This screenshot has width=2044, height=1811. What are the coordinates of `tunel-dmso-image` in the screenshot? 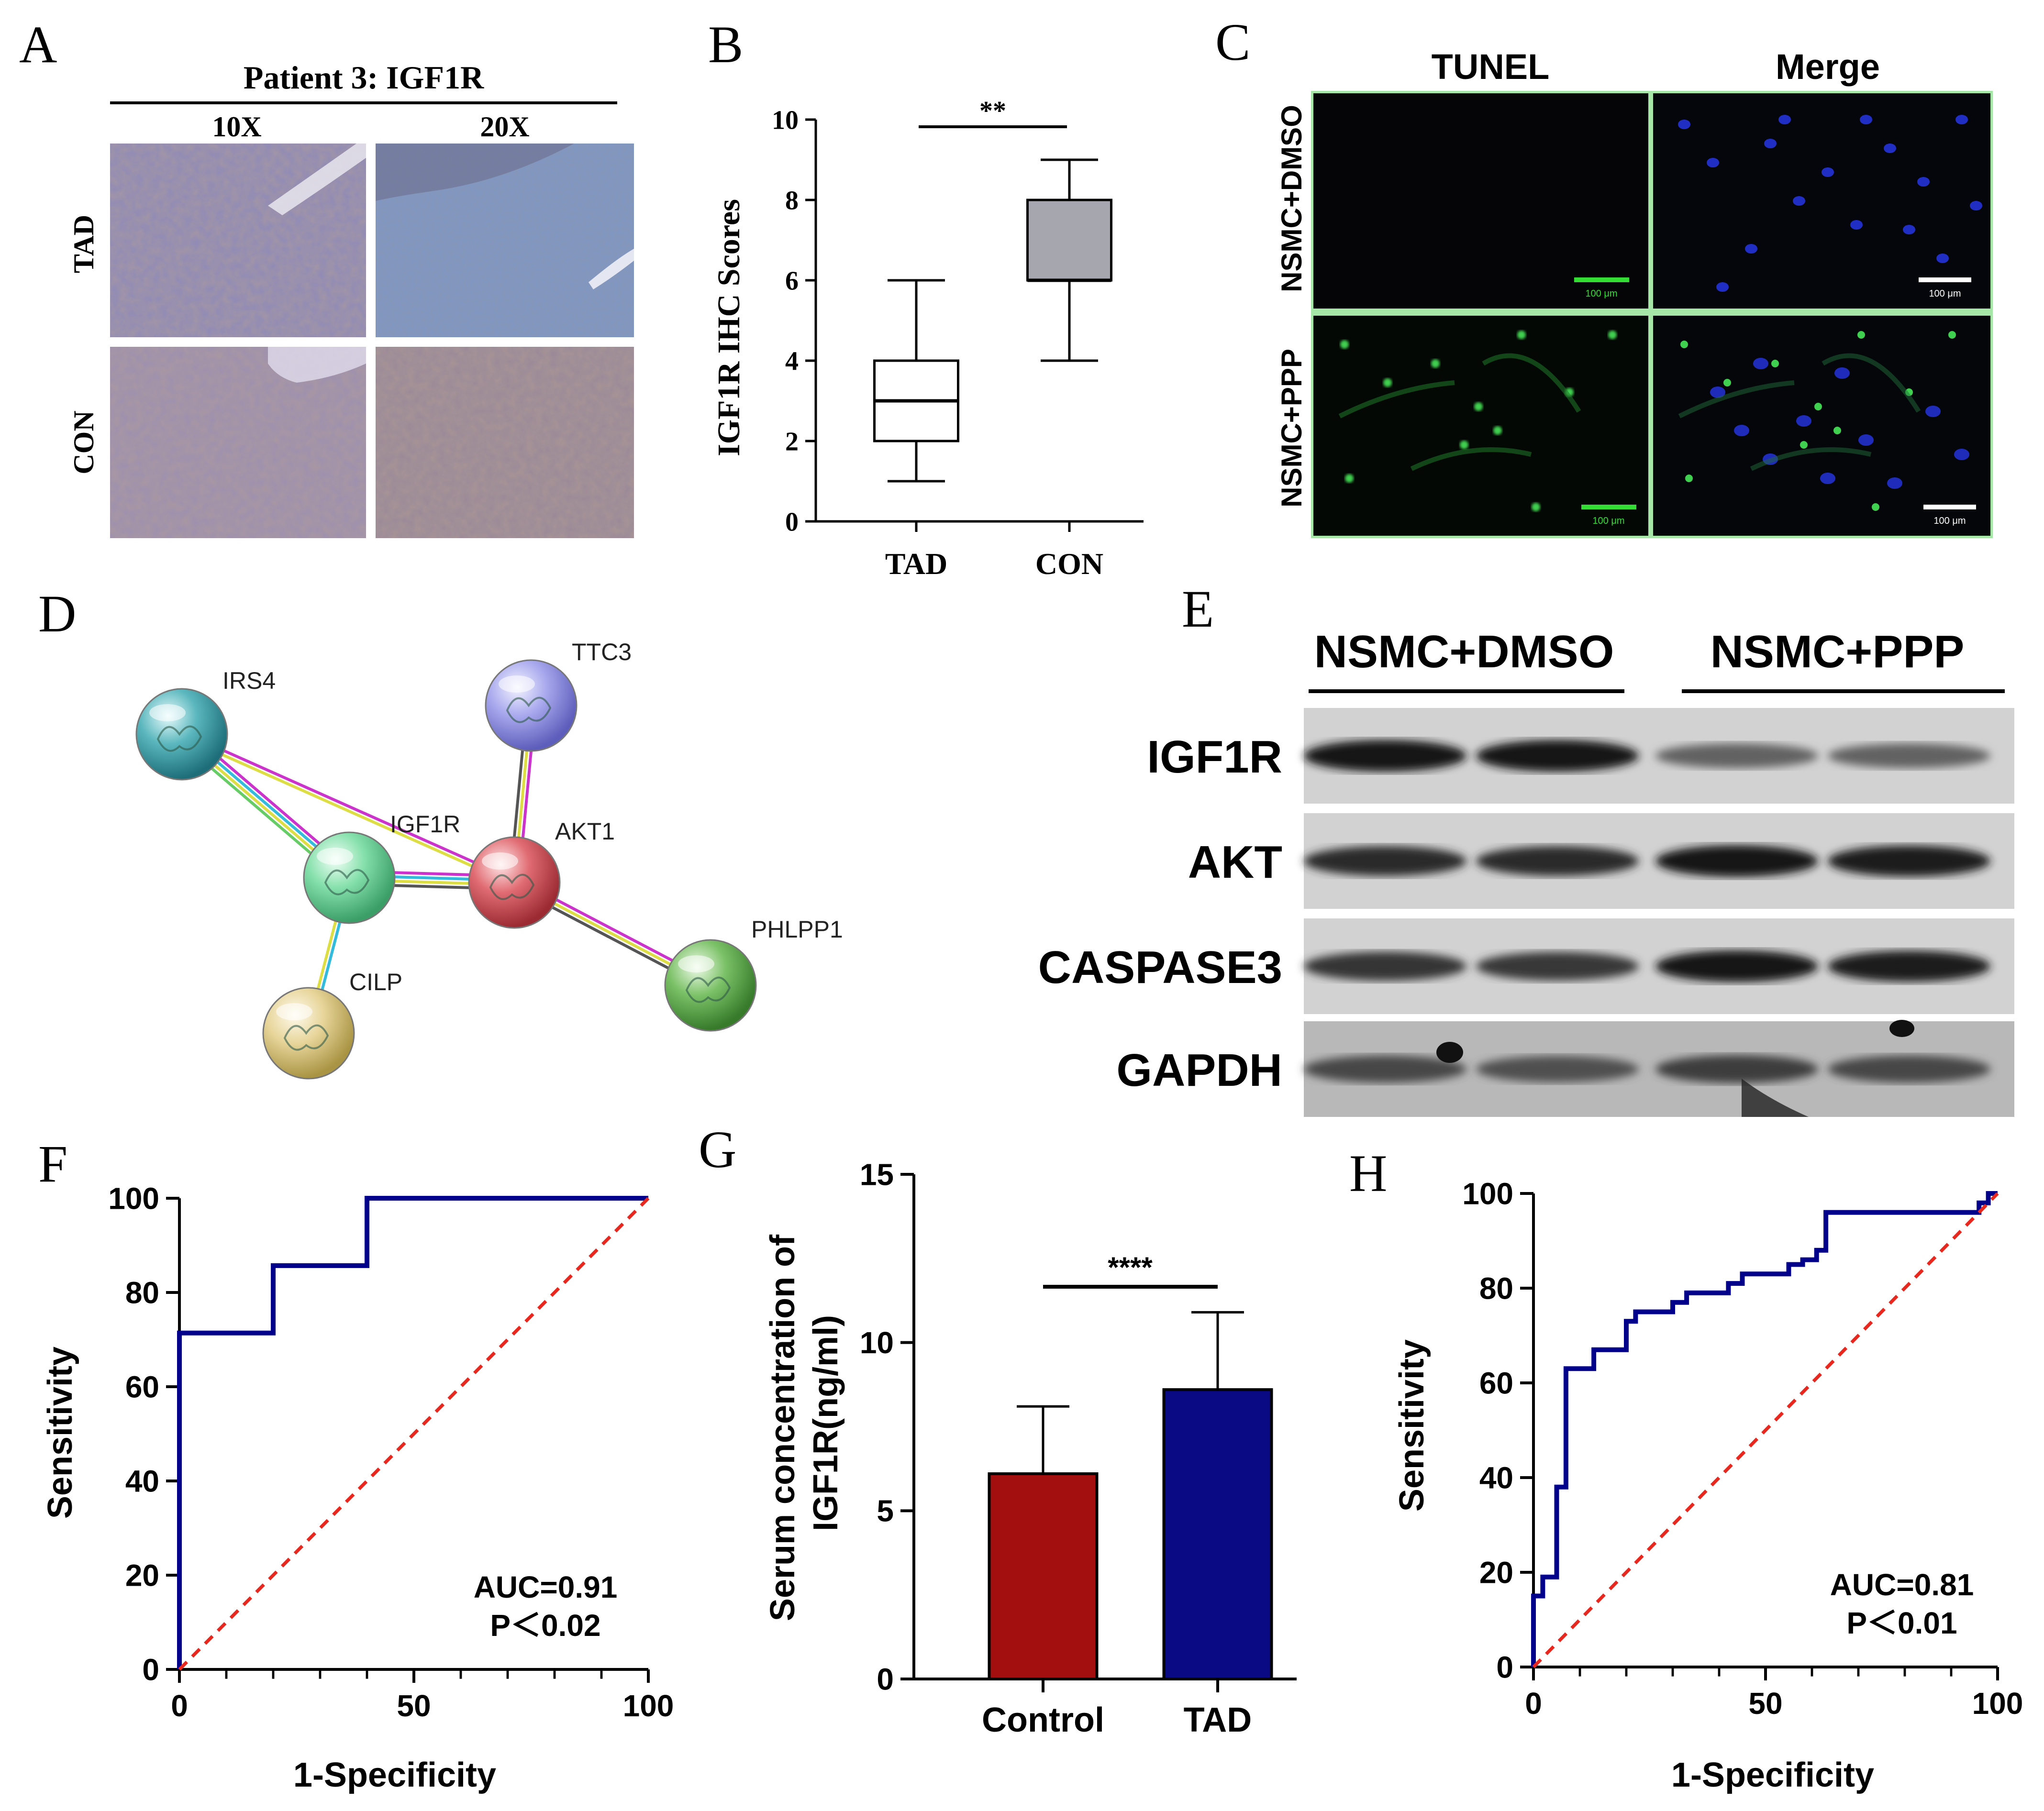 It's located at (1480, 201).